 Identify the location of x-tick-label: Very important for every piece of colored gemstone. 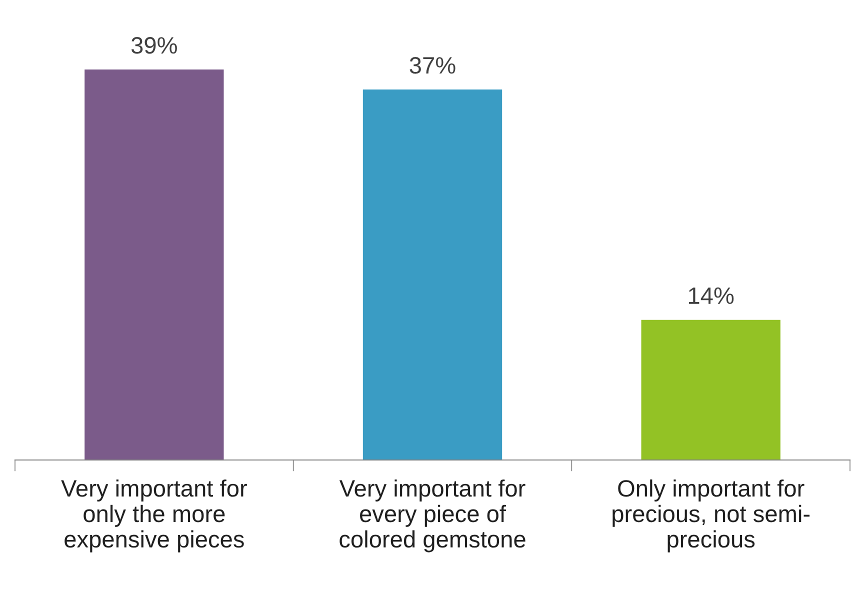
(432, 515).